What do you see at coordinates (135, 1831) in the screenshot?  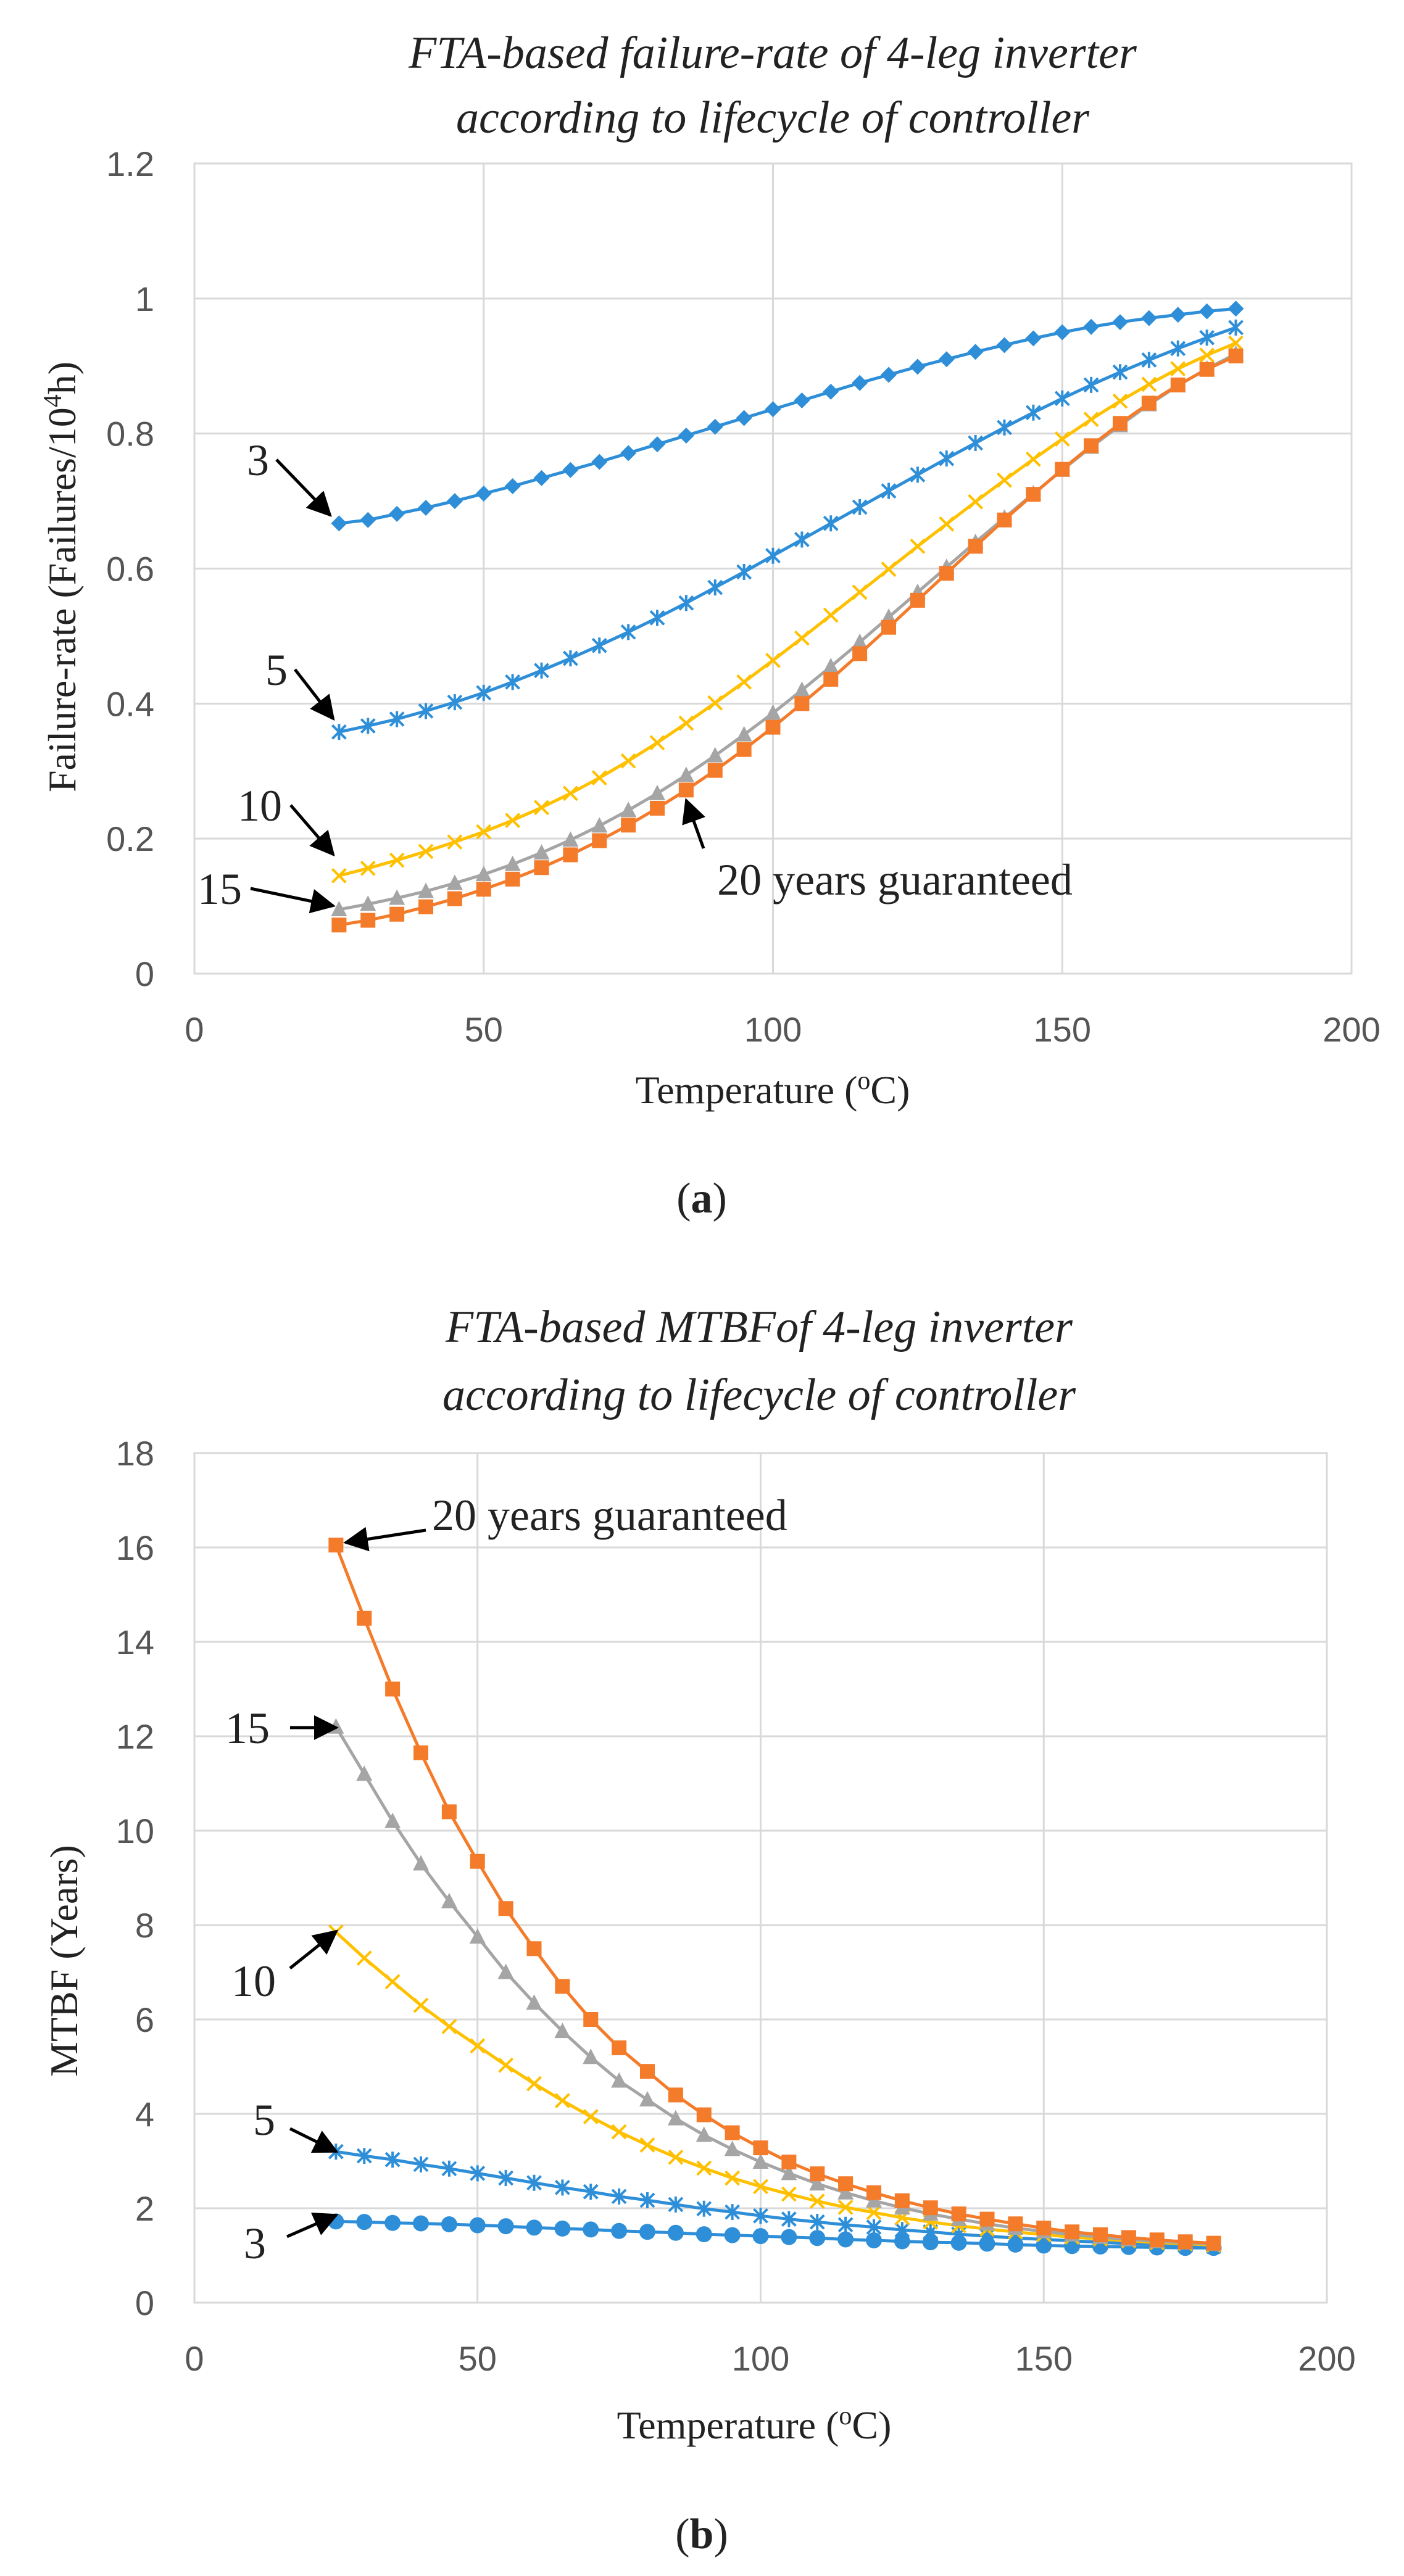 I see `y-tick-label: 10` at bounding box center [135, 1831].